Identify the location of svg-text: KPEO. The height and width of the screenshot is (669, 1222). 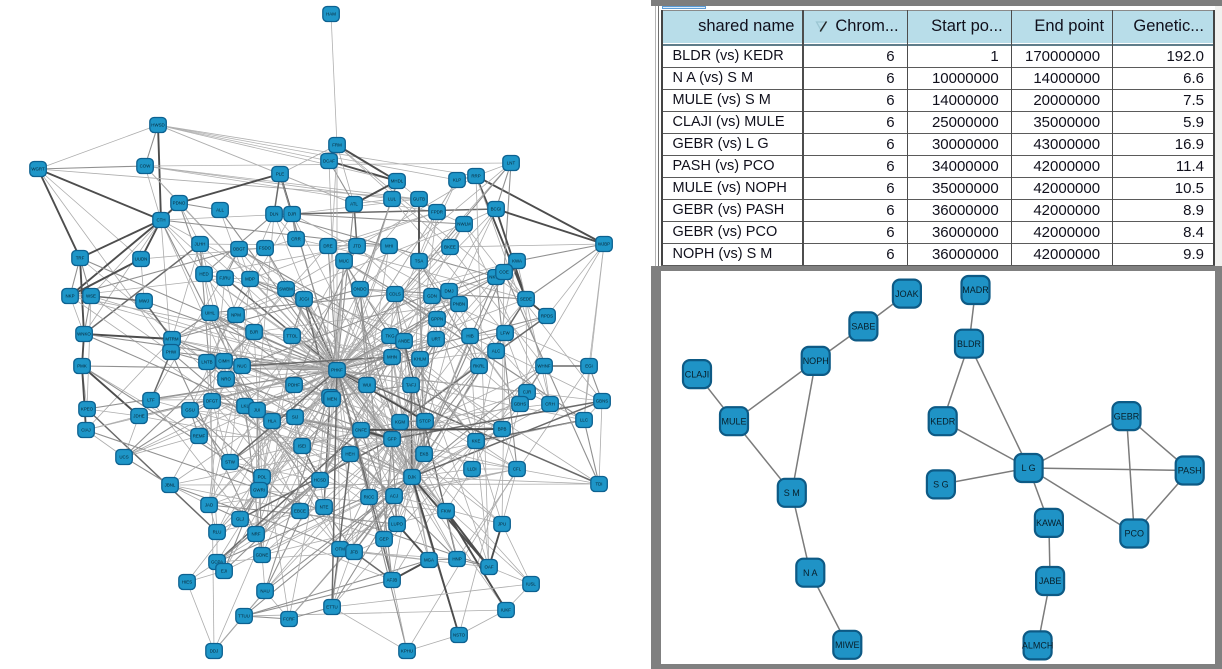
(87, 409).